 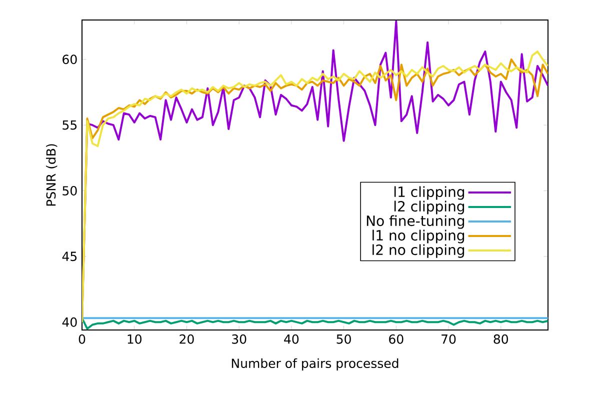 What do you see at coordinates (82, 339) in the screenshot?
I see `x-tick-label: 0` at bounding box center [82, 339].